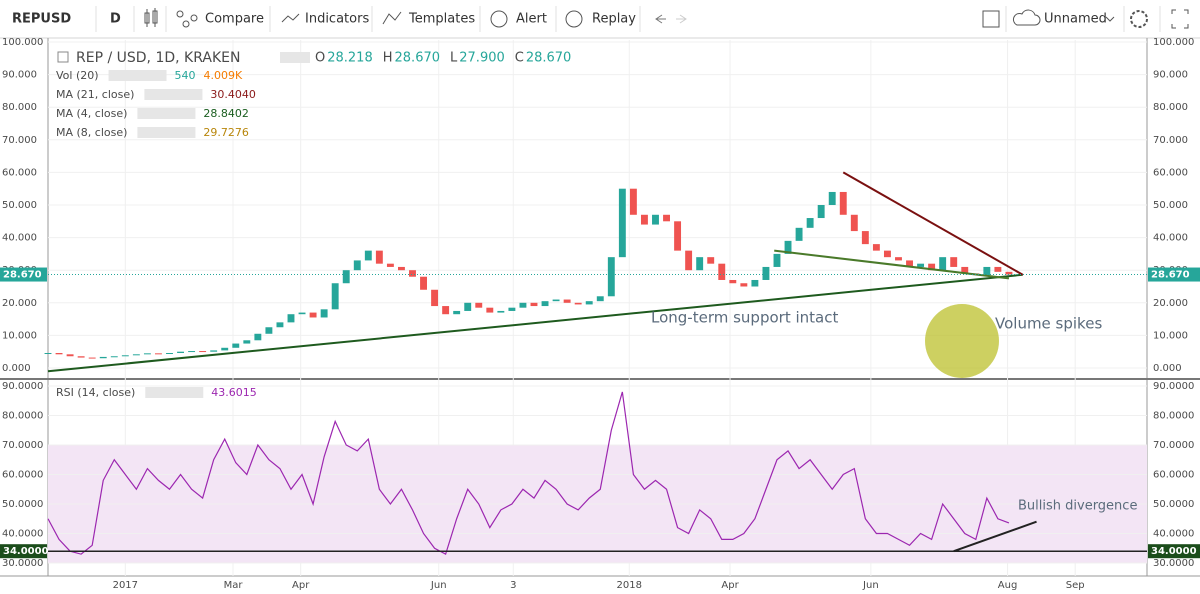  I want to click on legend-buttons, so click(295, 57).